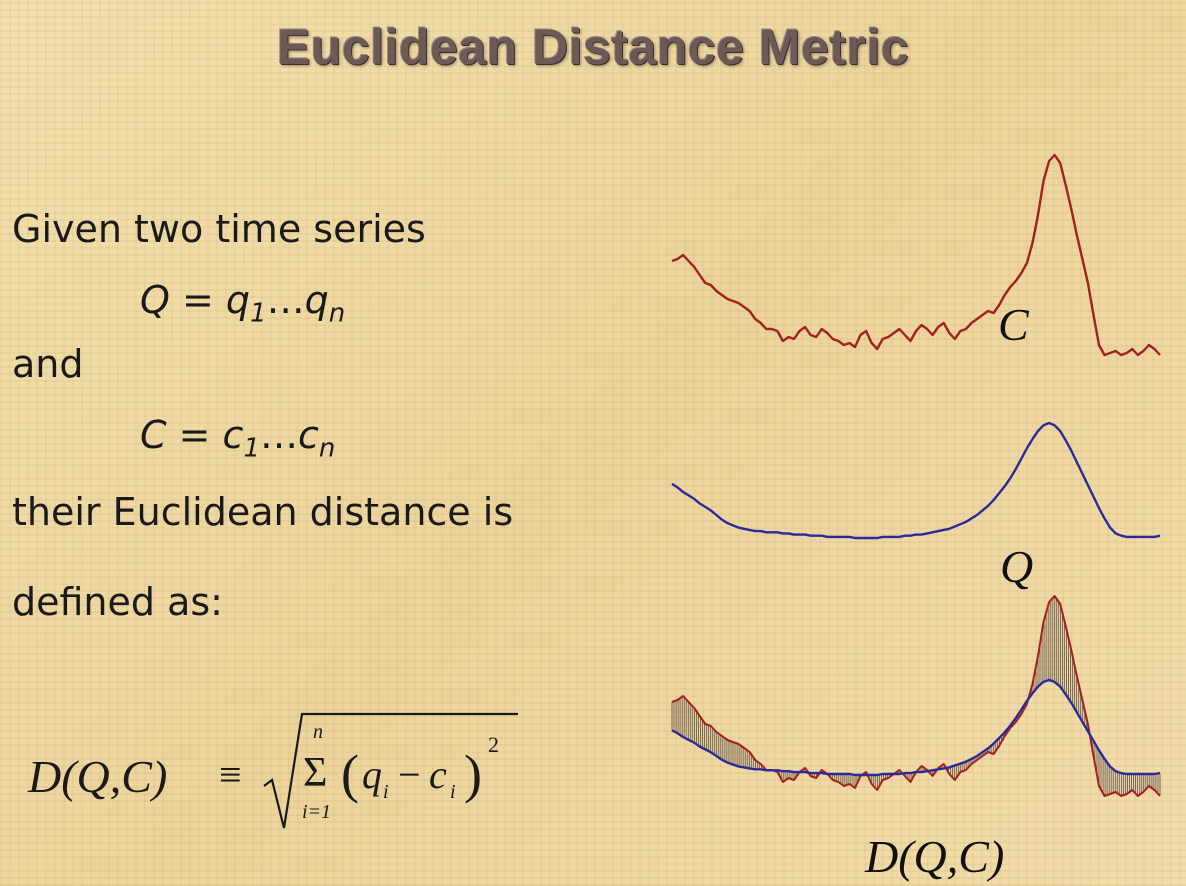 Image resolution: width=1186 pixels, height=886 pixels. What do you see at coordinates (473, 774) in the screenshot?
I see `close-paren: )` at bounding box center [473, 774].